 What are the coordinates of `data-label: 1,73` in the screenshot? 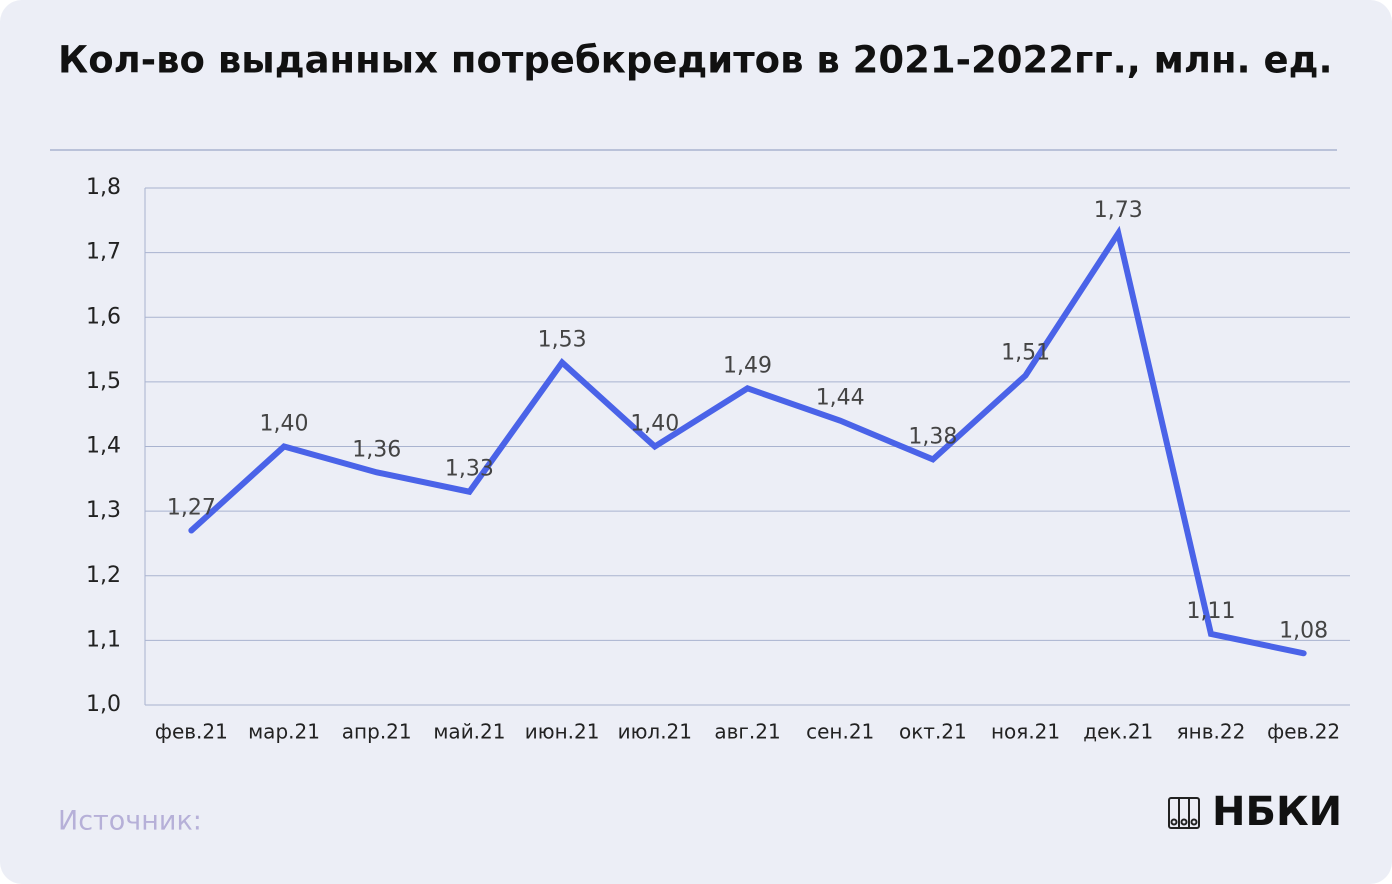 It's located at (1118, 210).